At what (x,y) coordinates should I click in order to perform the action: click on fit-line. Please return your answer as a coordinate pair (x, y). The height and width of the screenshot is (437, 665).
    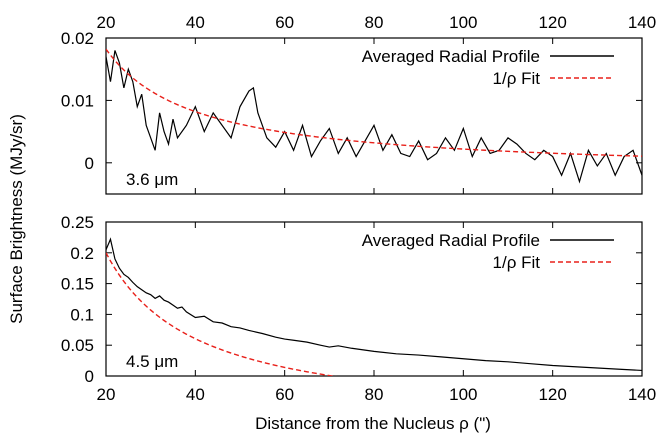
    Looking at the image, I should click on (221, 314).